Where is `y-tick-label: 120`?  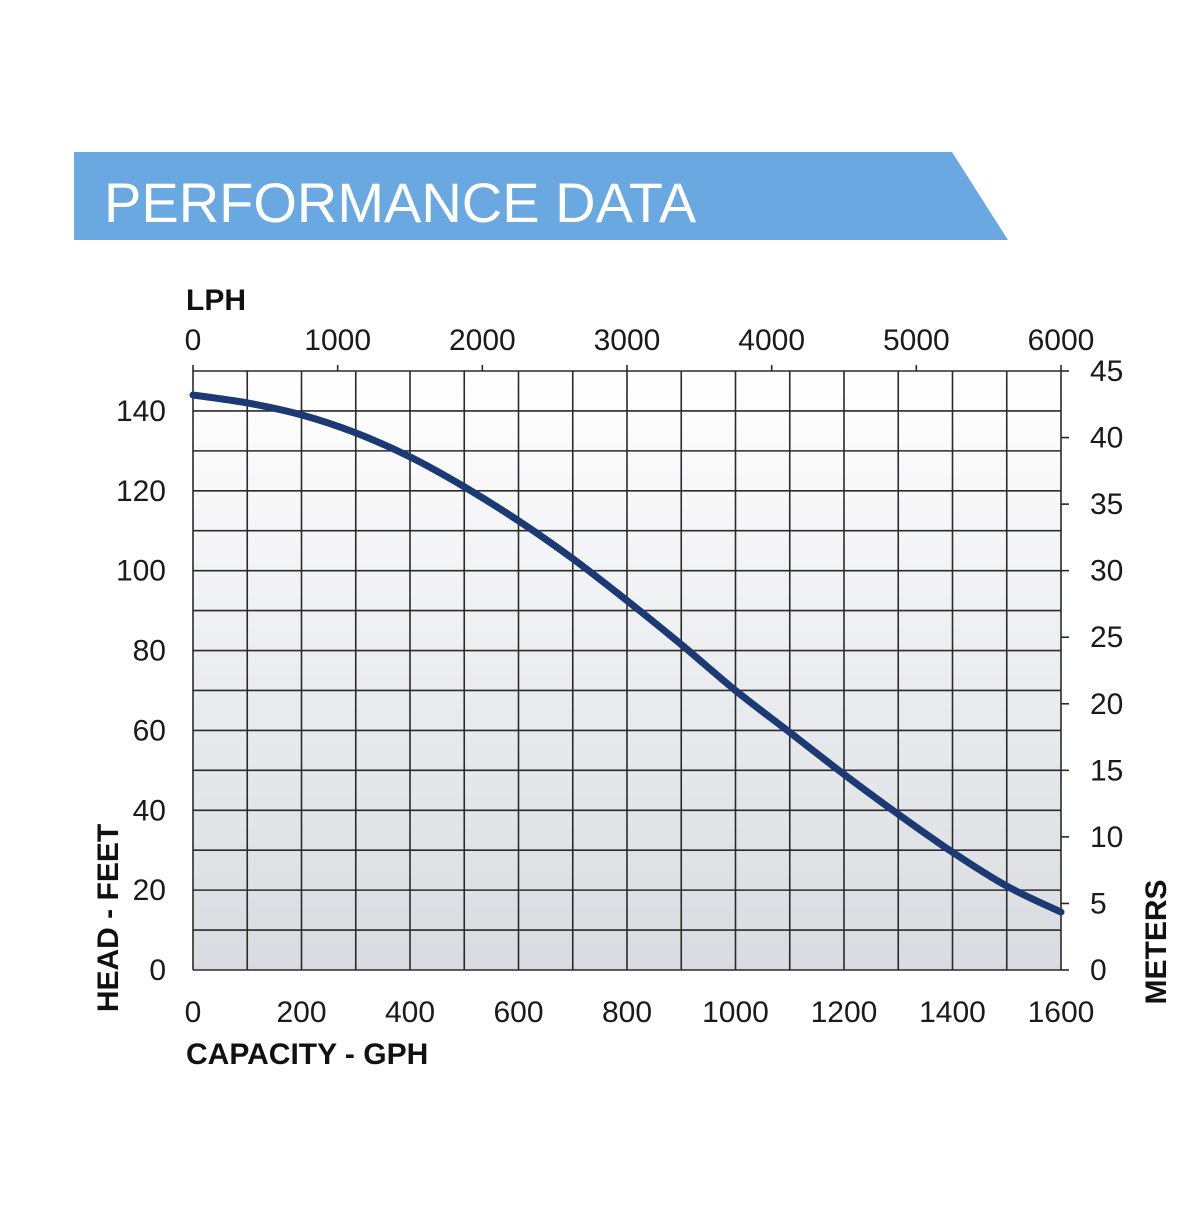
y-tick-label: 120 is located at coordinates (141, 491).